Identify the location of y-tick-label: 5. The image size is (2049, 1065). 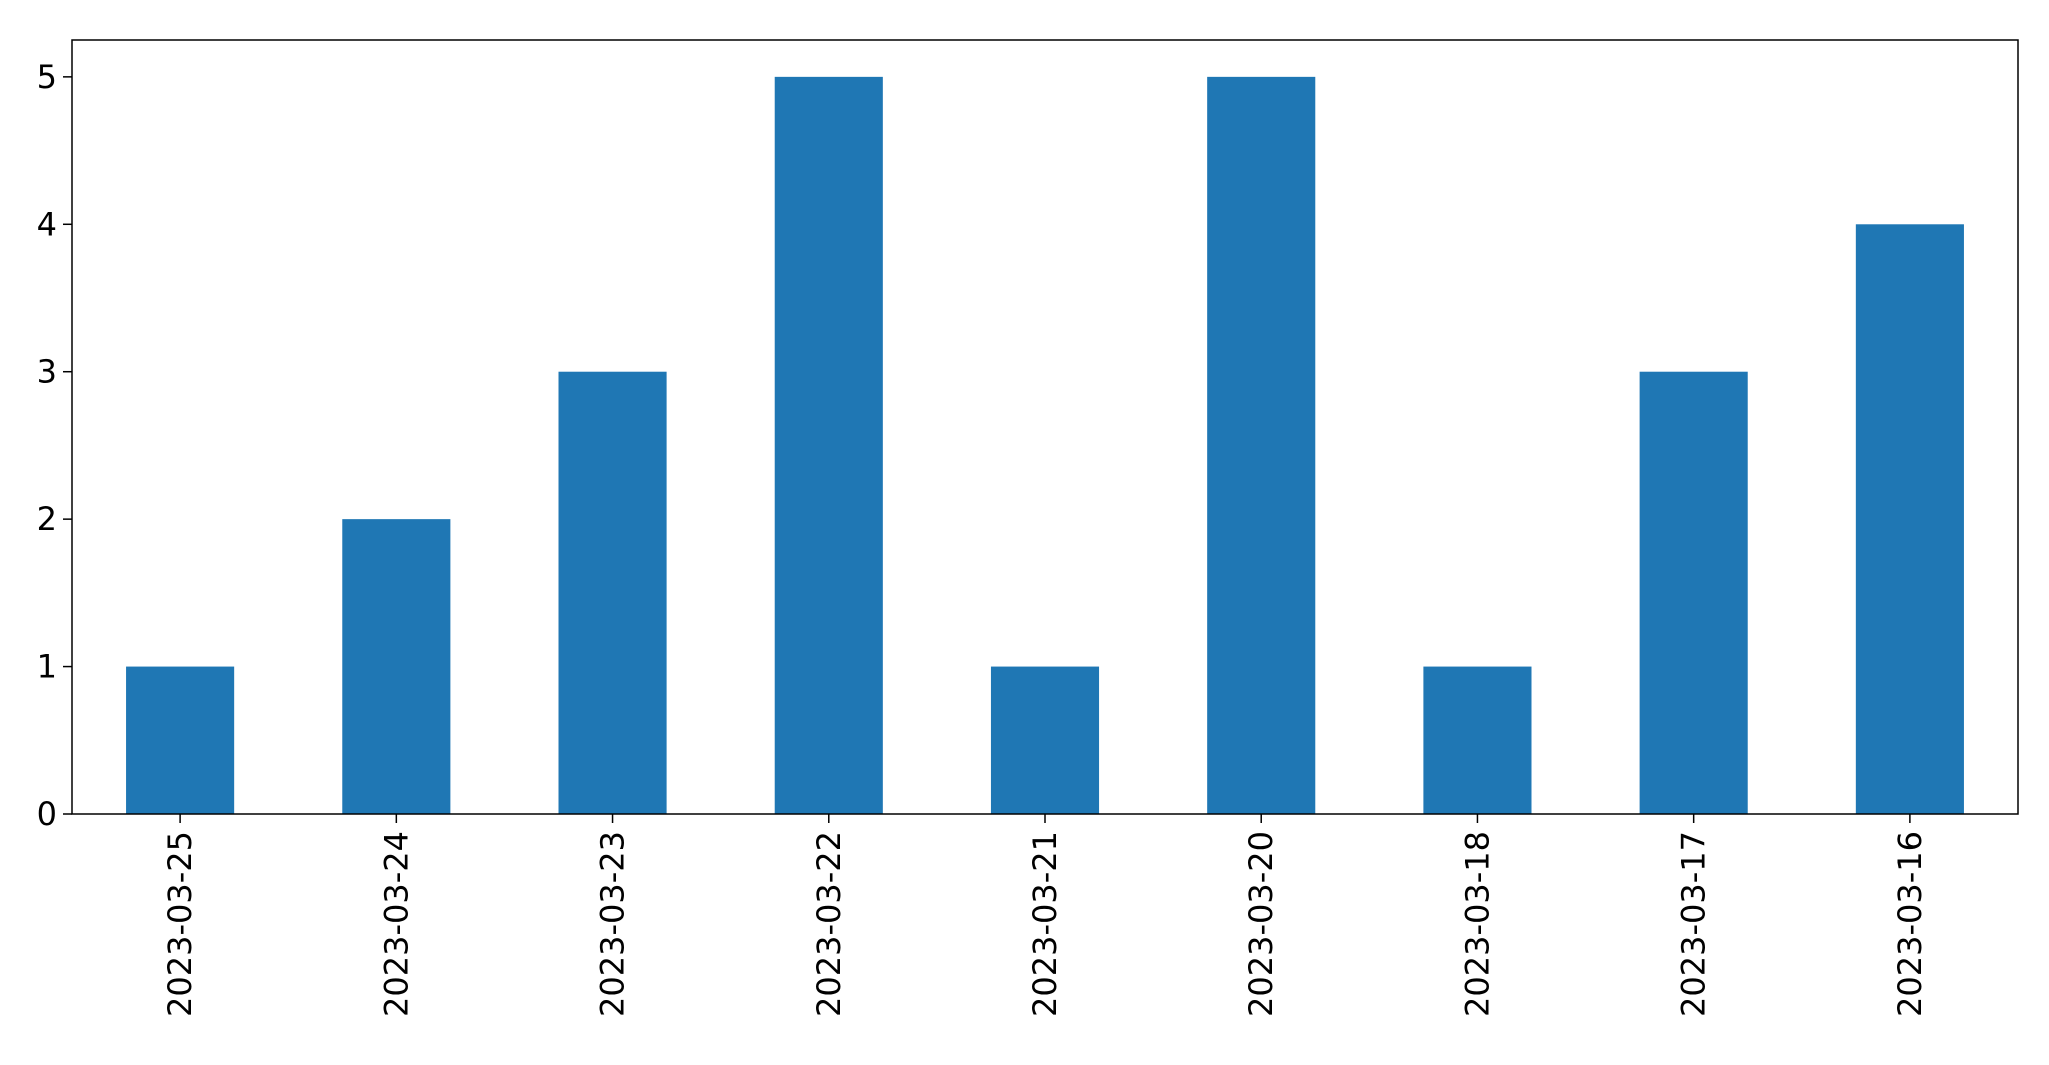
(47, 77).